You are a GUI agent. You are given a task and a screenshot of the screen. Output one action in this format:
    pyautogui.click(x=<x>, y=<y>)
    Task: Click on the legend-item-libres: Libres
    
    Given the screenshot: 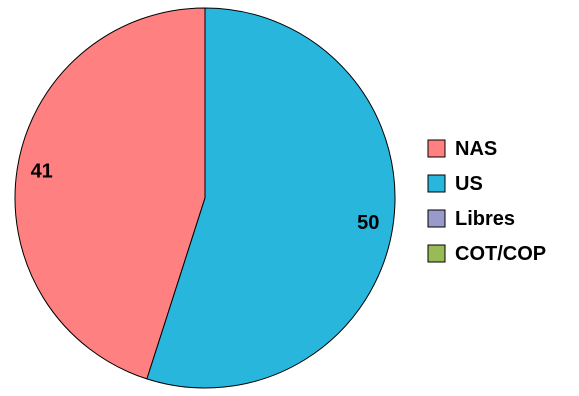 What is the action you would take?
    pyautogui.click(x=471, y=219)
    